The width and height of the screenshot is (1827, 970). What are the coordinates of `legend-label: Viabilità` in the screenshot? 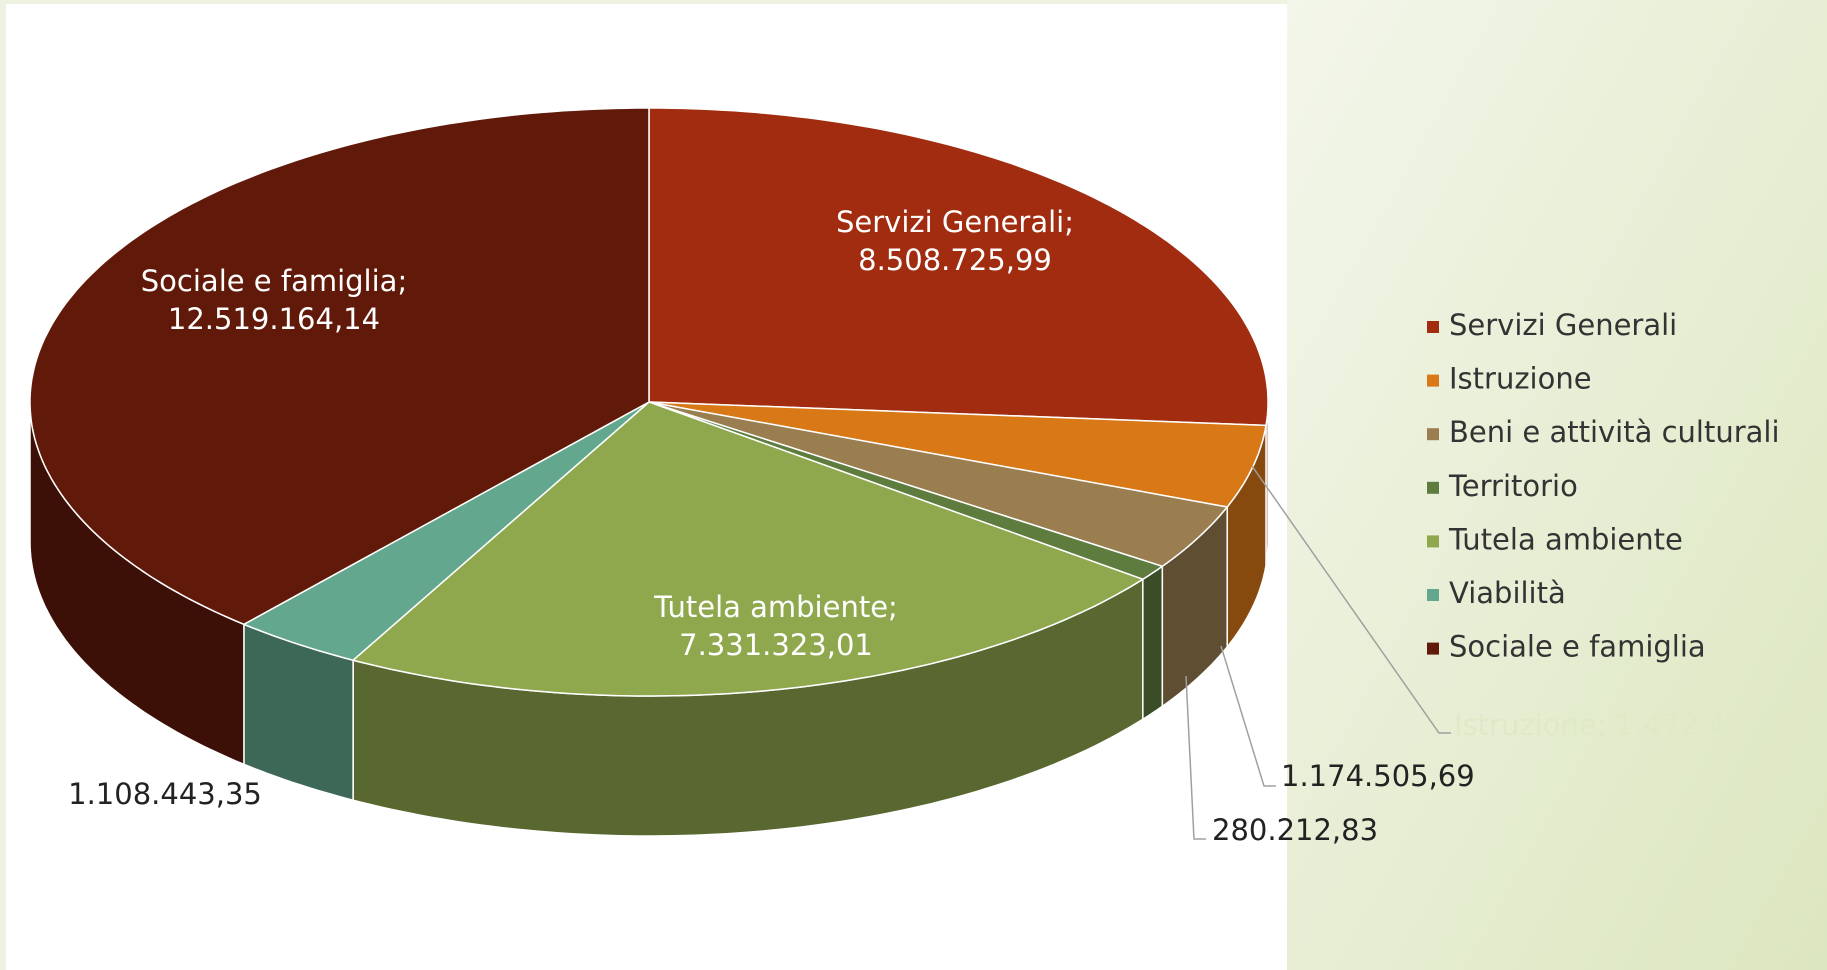 It's located at (1507, 593).